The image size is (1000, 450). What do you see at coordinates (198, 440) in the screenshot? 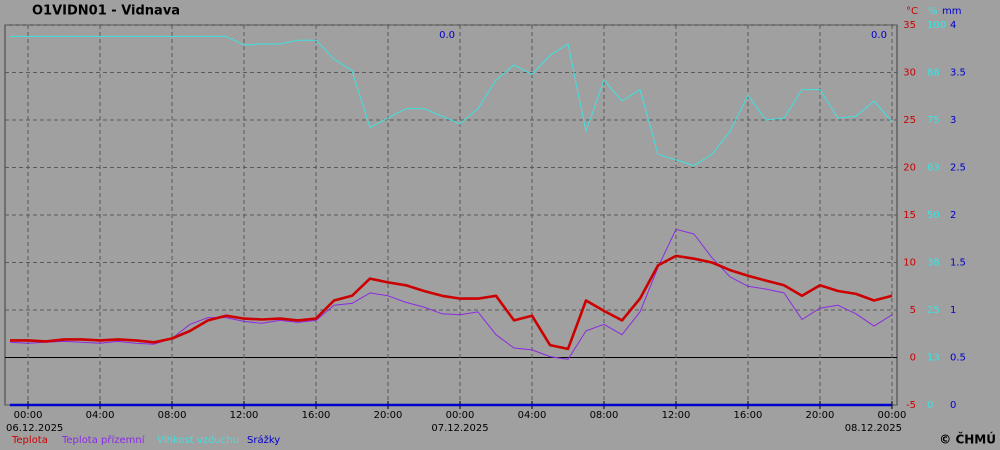
I see `legend-entry: Vlhkost vzduchu` at bounding box center [198, 440].